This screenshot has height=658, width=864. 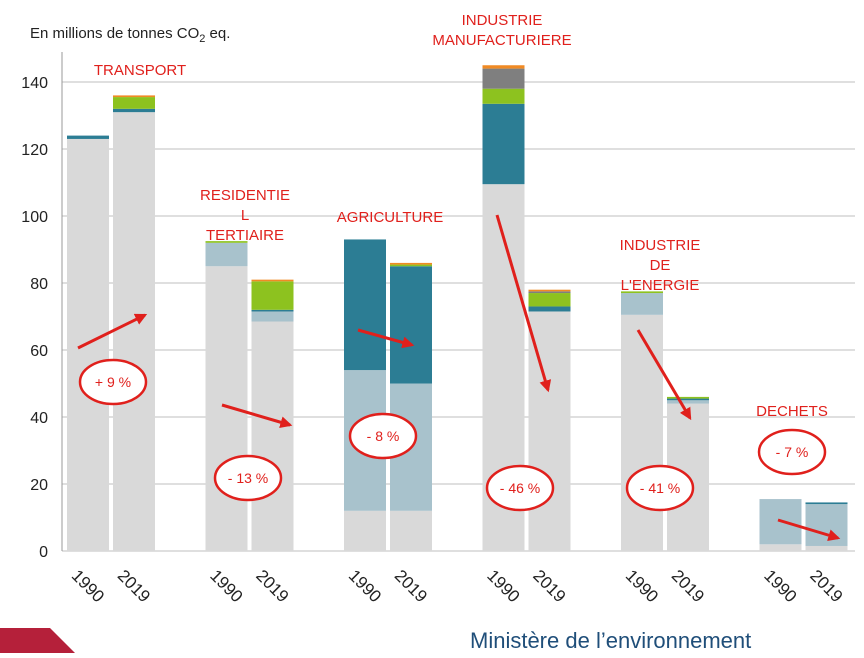 I want to click on y-tick-label: 20, so click(x=39, y=485).